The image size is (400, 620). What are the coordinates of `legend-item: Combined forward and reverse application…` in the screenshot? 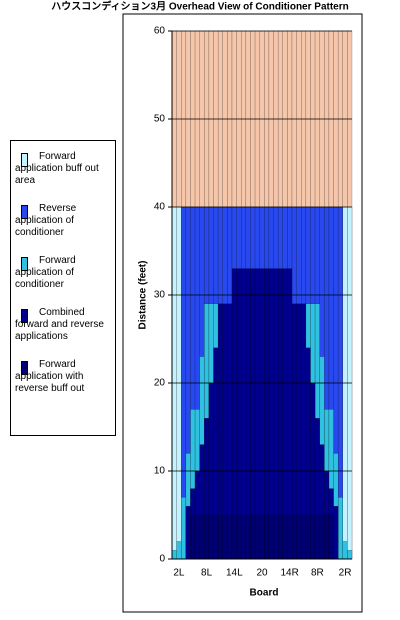 It's located at (63, 333).